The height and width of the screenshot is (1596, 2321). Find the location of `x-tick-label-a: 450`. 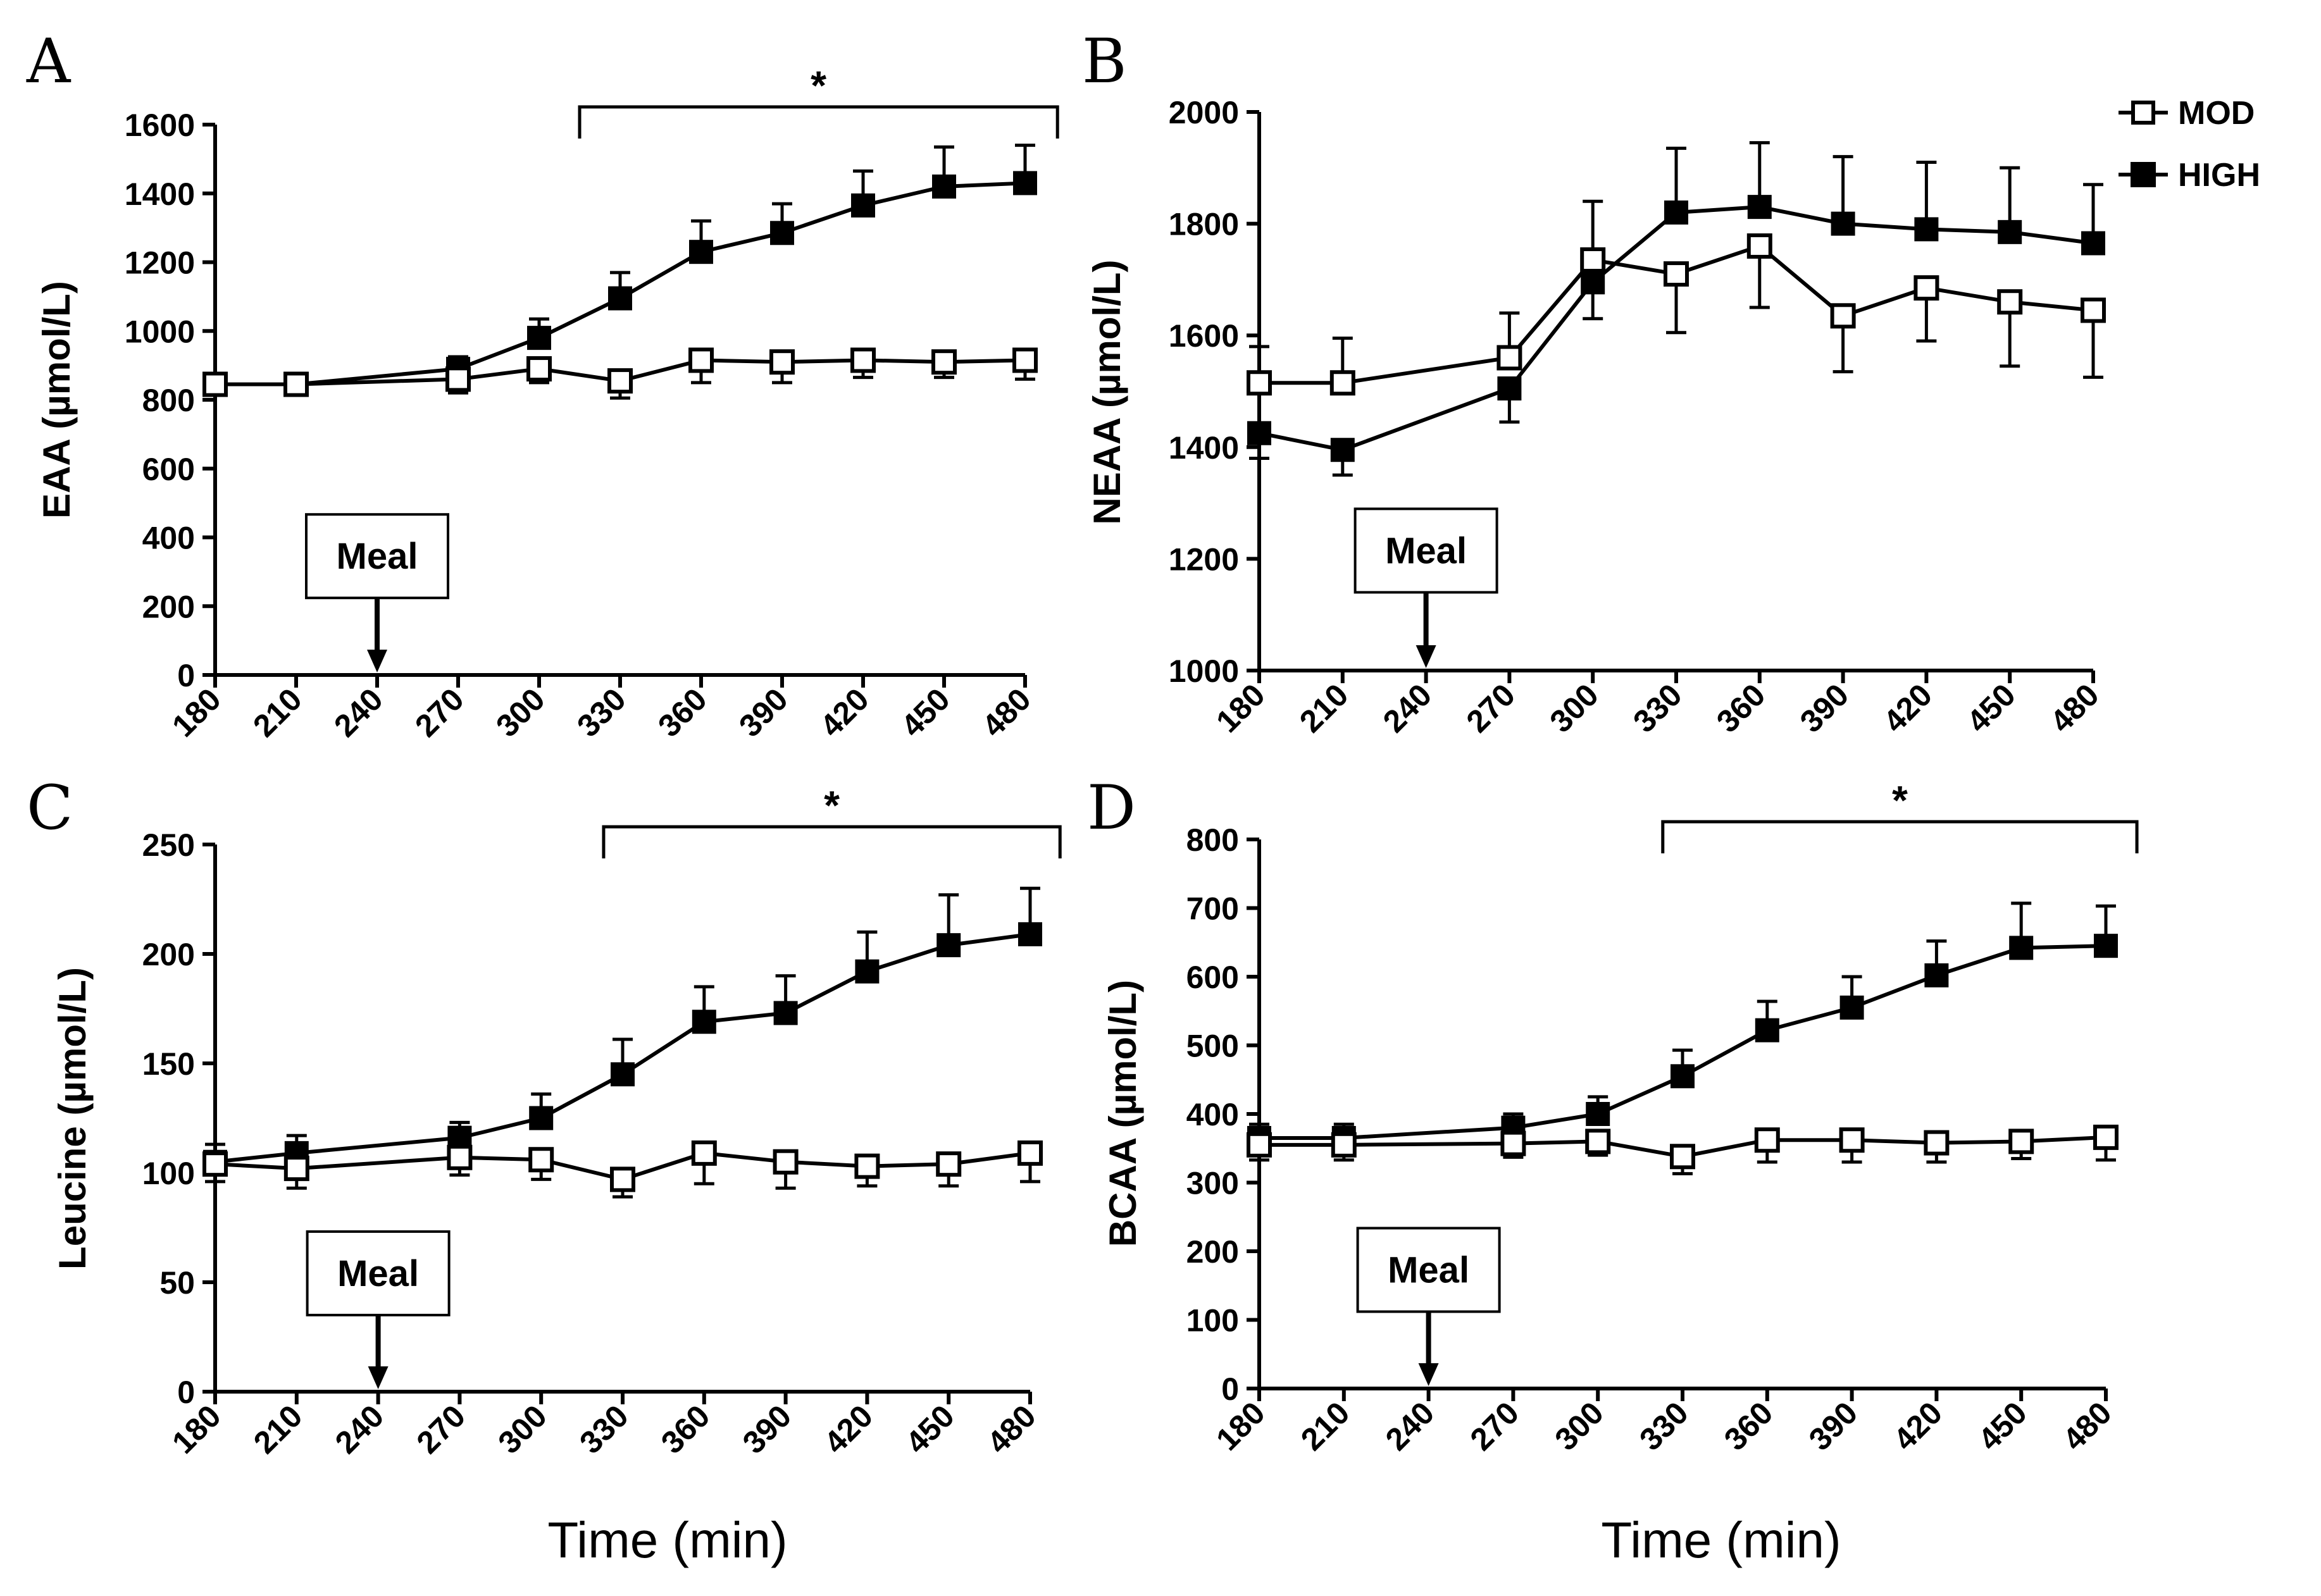

x-tick-label-a: 450 is located at coordinates (925, 712).